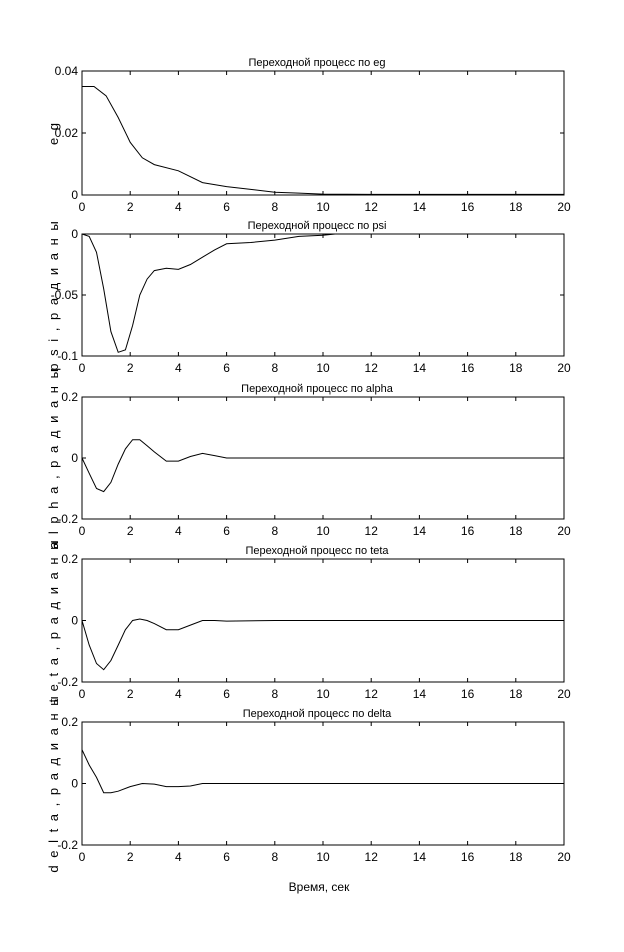 The image size is (624, 952). What do you see at coordinates (67, 356) in the screenshot?
I see `y-tick-label: -0.1` at bounding box center [67, 356].